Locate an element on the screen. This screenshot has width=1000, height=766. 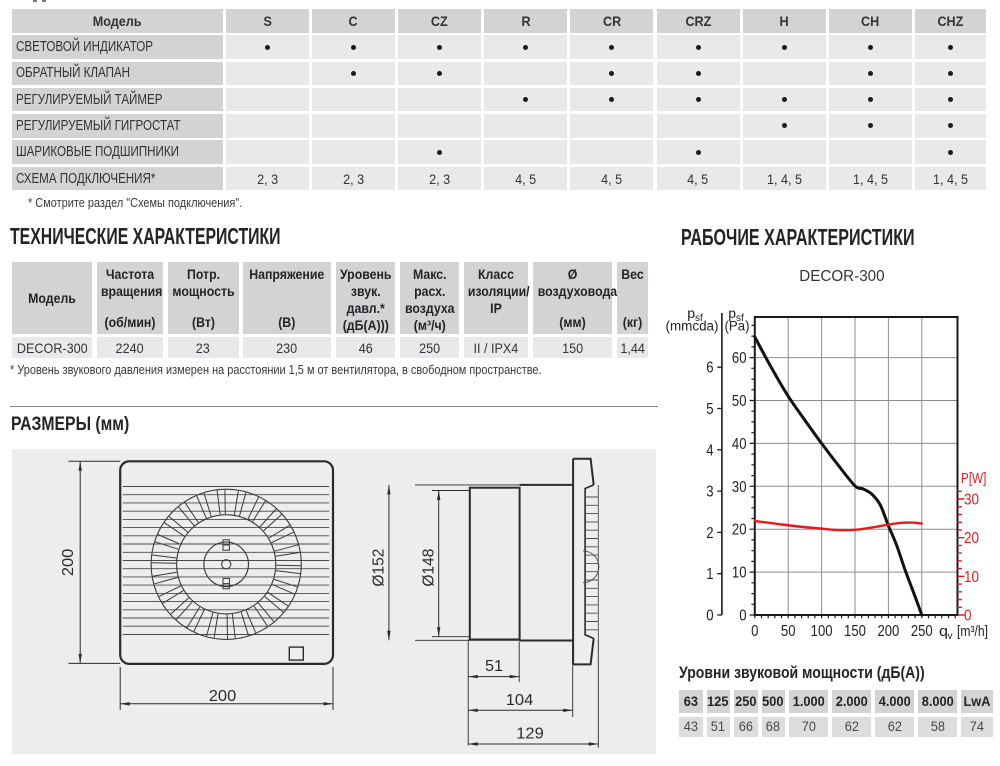
svg-text: 3 is located at coordinates (709, 492).